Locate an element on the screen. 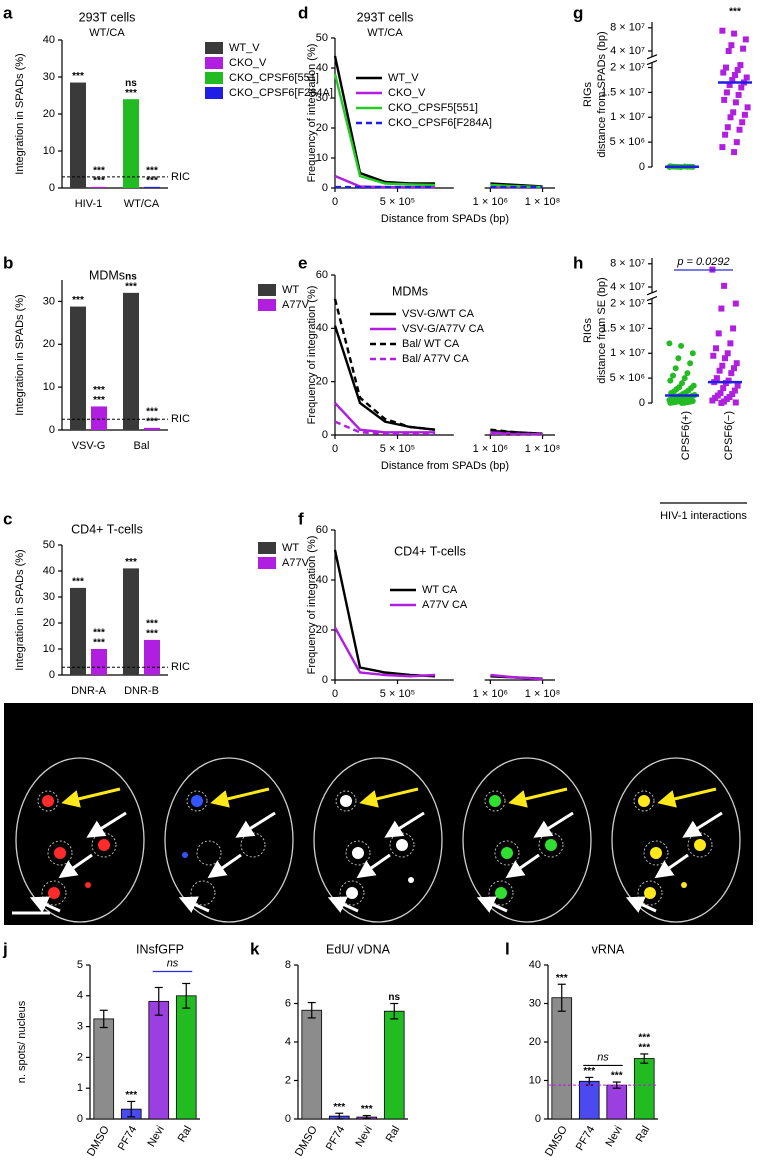 The image size is (761, 1170). bracket-label: ns is located at coordinates (173, 963).